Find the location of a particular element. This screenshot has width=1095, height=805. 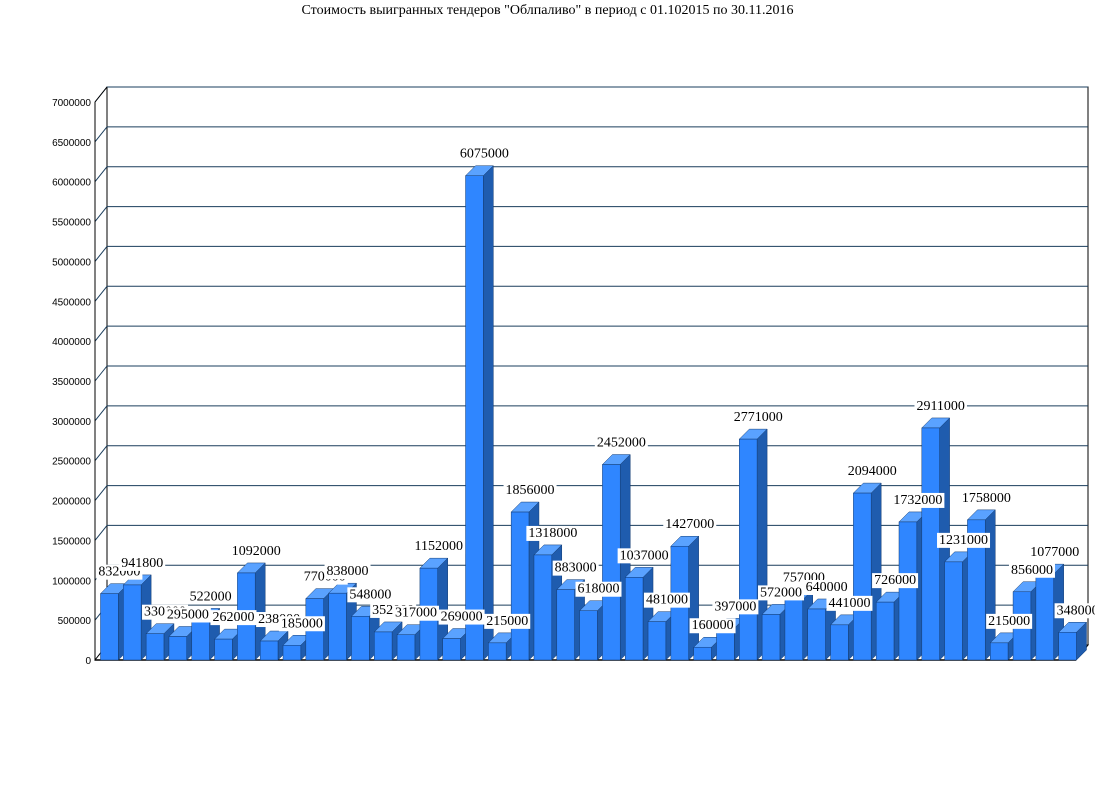

data-label-41: 856000 is located at coordinates (1031, 570).